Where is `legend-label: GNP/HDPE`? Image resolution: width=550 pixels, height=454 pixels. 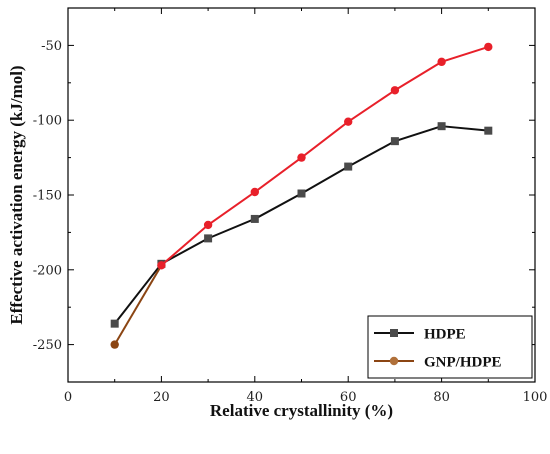 legend-label: GNP/HDPE is located at coordinates (463, 363).